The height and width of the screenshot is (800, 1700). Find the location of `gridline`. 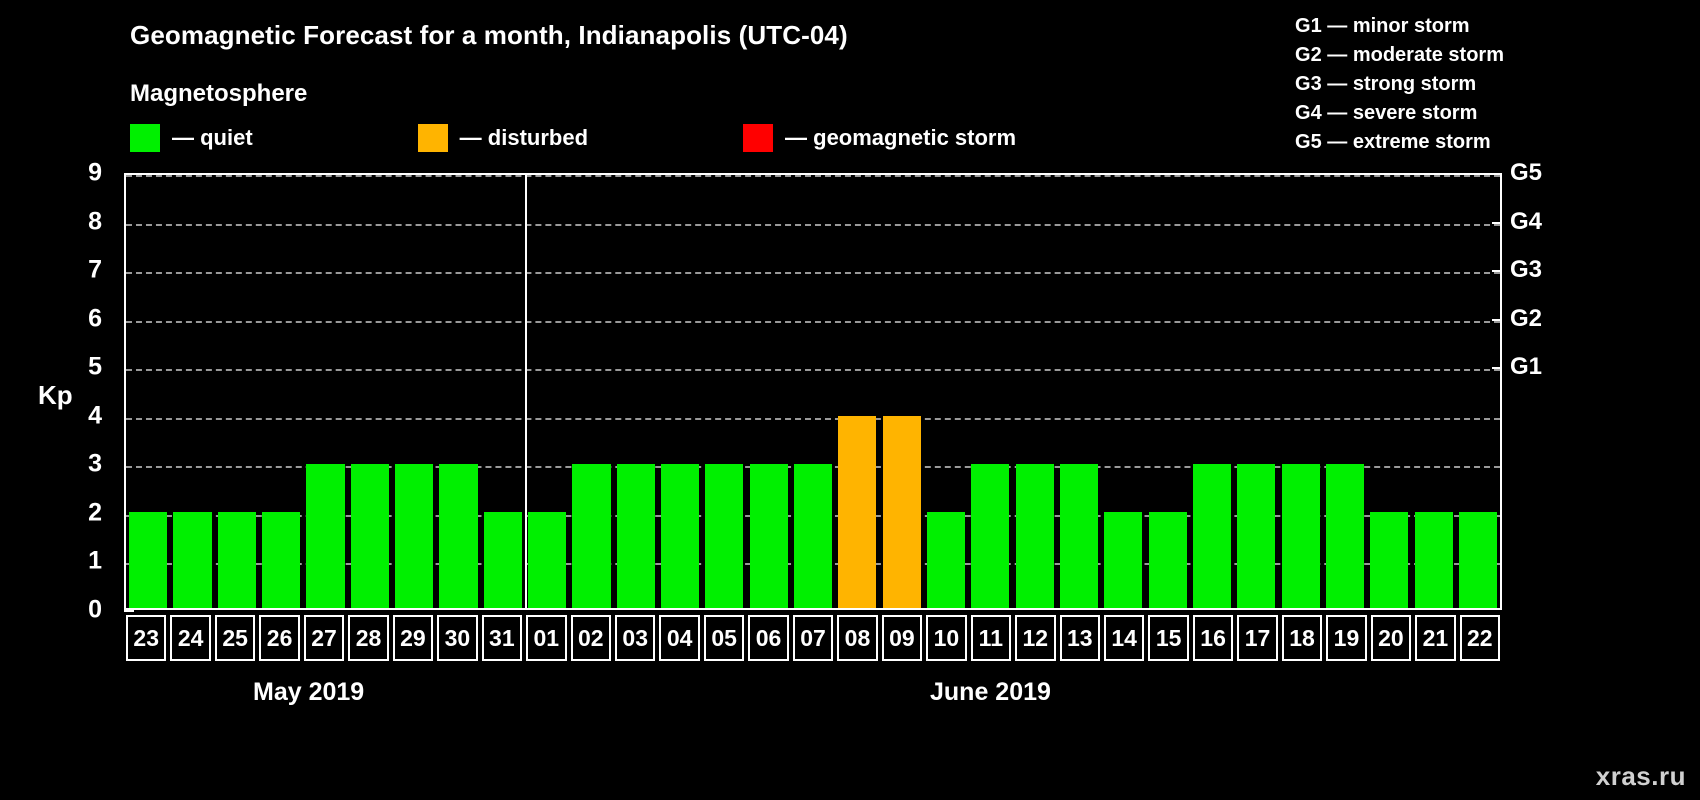

gridline is located at coordinates (813, 224).